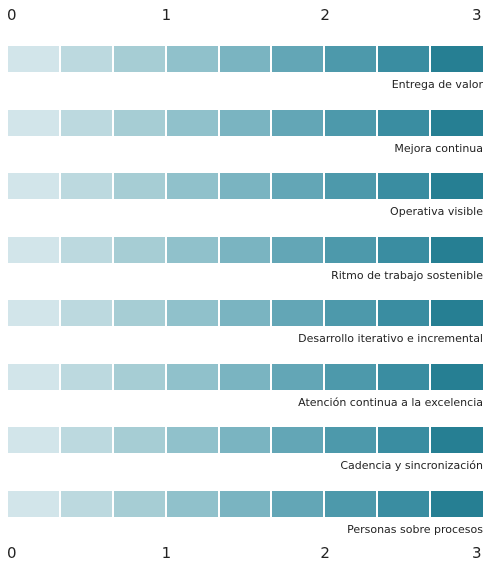  I want to click on bottom-axis-tick-2: 2, so click(325, 553).